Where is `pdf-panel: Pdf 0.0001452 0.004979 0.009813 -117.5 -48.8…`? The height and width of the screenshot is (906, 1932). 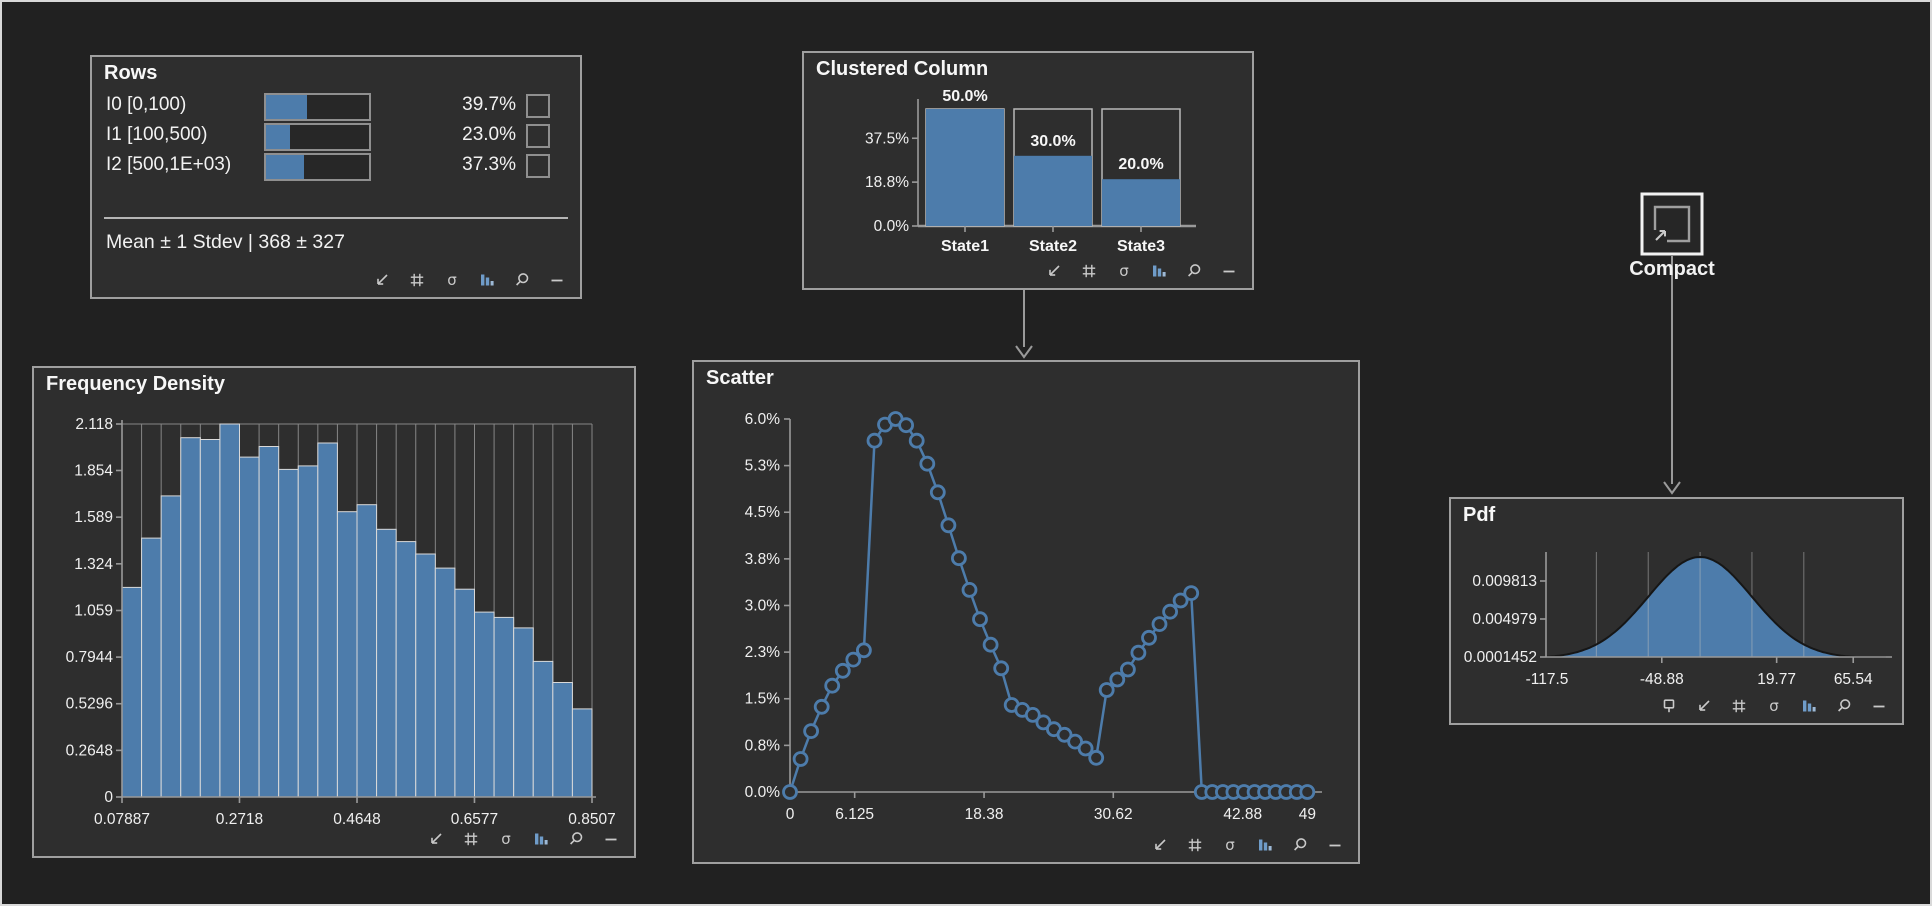
pdf-panel: Pdf 0.0001452 0.004979 0.009813 -117.5 -48.8… is located at coordinates (1676, 611).